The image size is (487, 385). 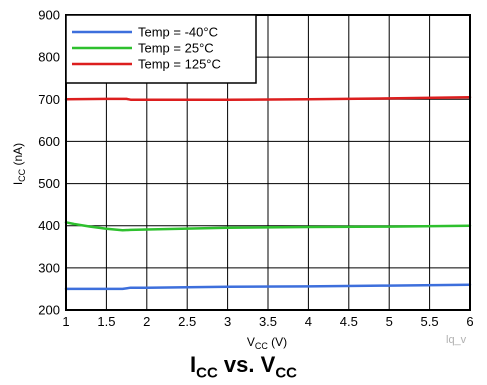 I want to click on y-axis-label: ICC (nA), so click(x=19, y=164).